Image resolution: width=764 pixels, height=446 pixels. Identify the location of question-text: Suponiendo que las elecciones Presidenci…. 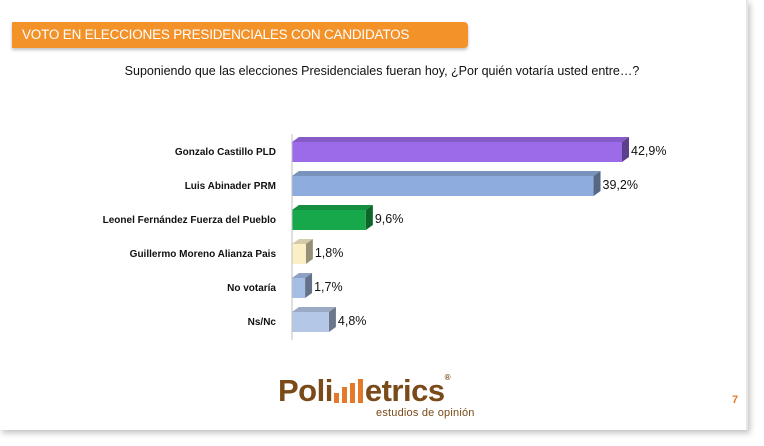
(382, 71).